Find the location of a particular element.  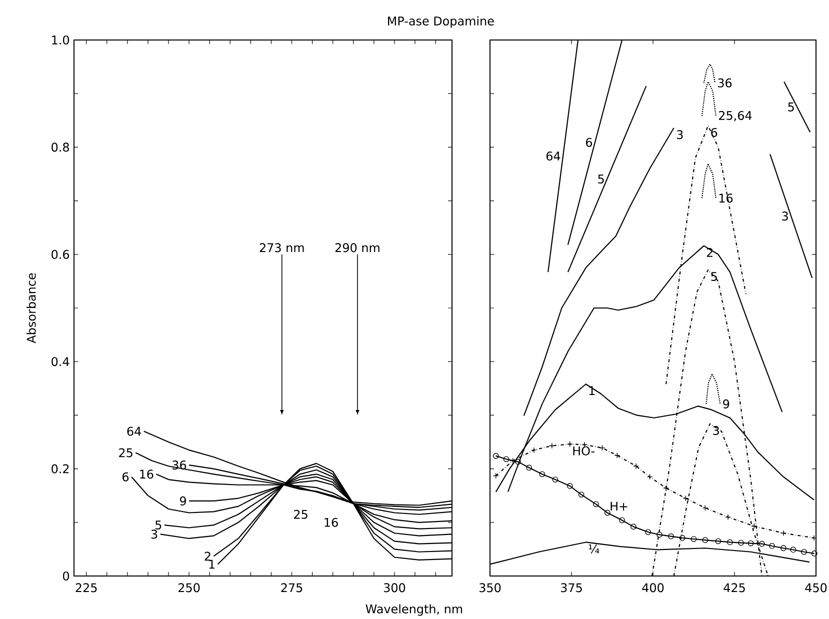

x-tick-label: 225 is located at coordinates (86, 587).